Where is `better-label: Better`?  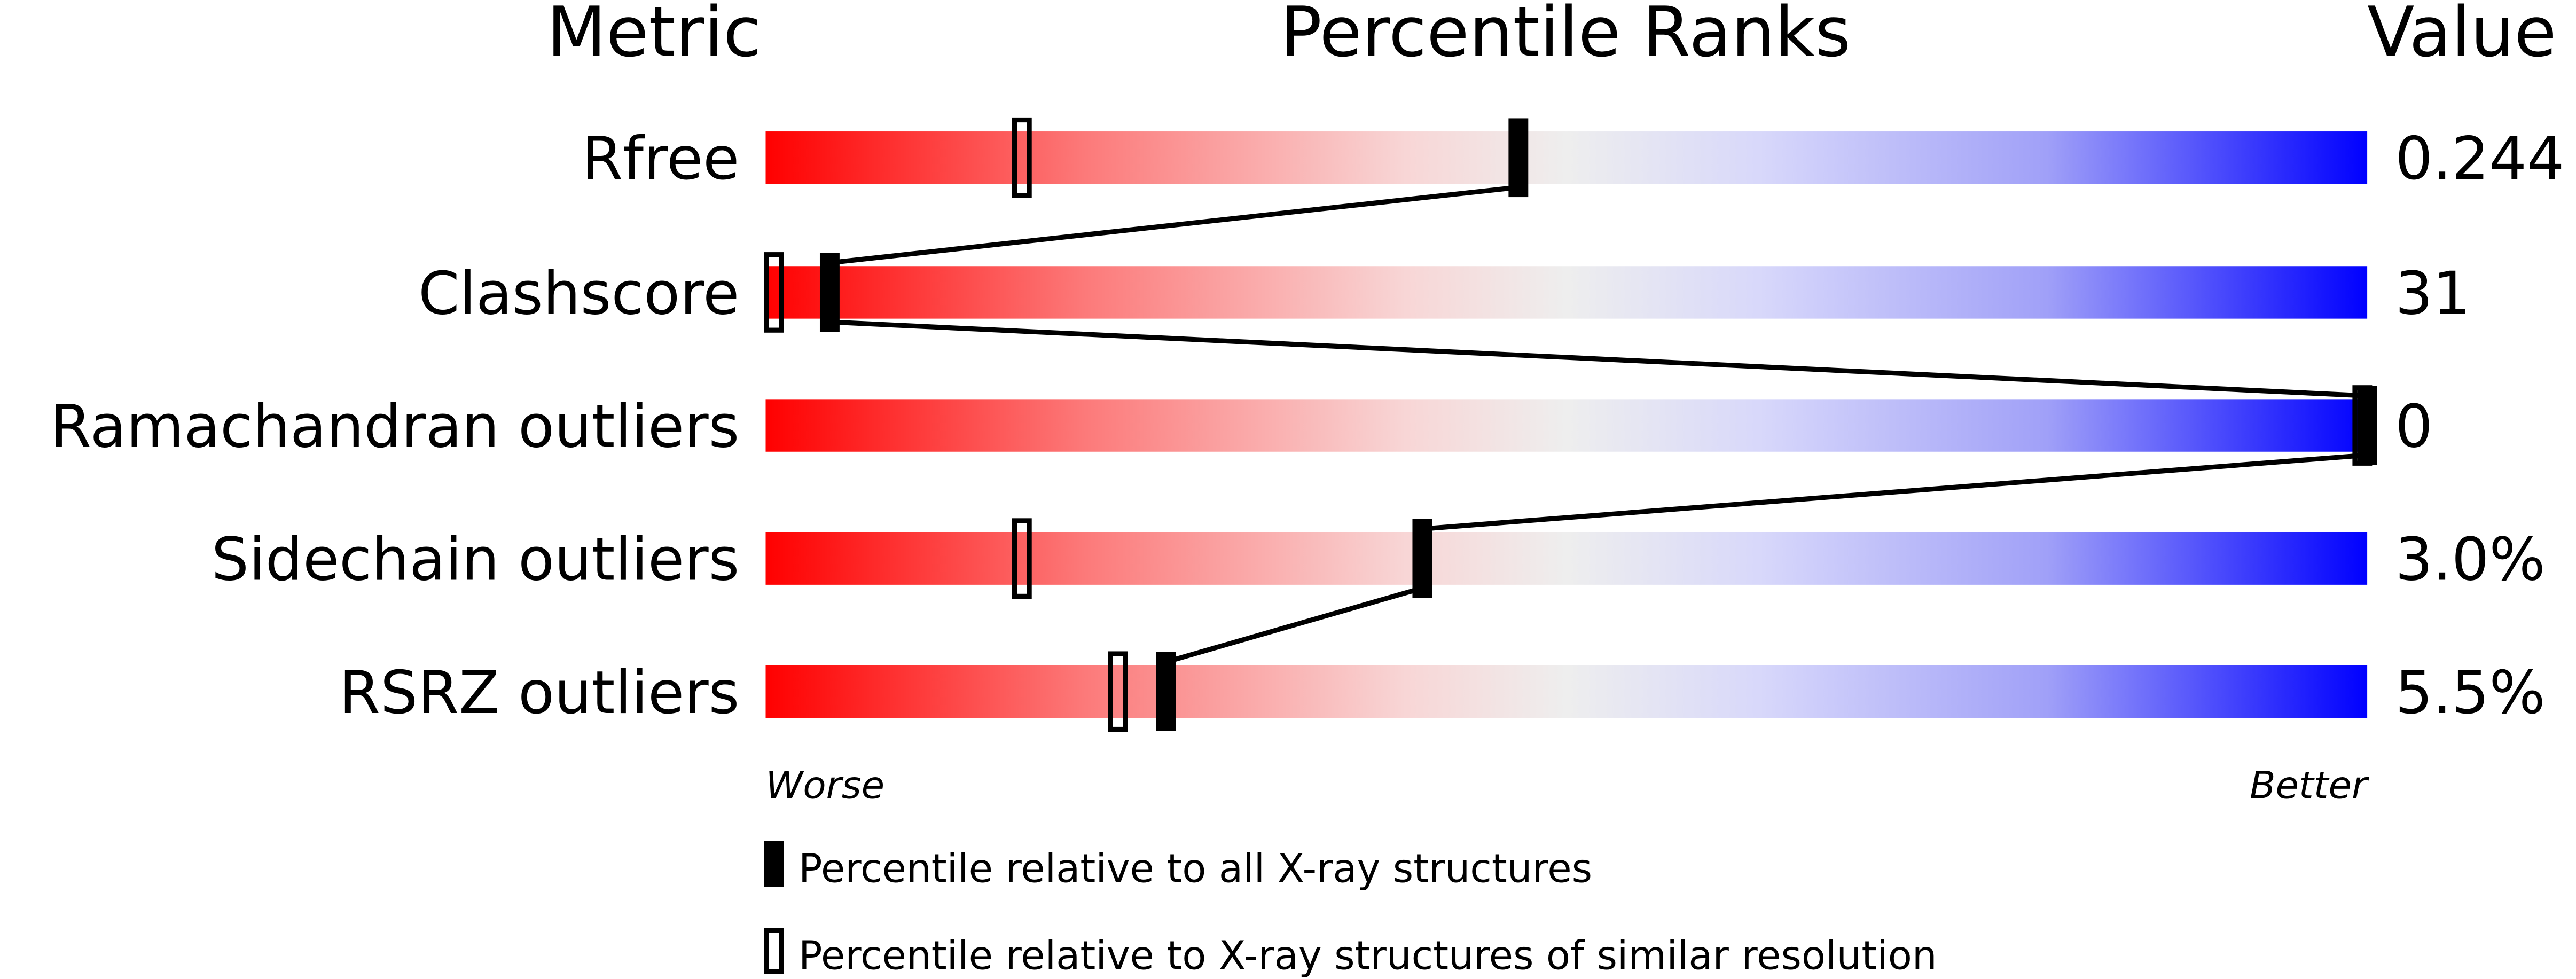
better-label: Better is located at coordinates (2309, 785).